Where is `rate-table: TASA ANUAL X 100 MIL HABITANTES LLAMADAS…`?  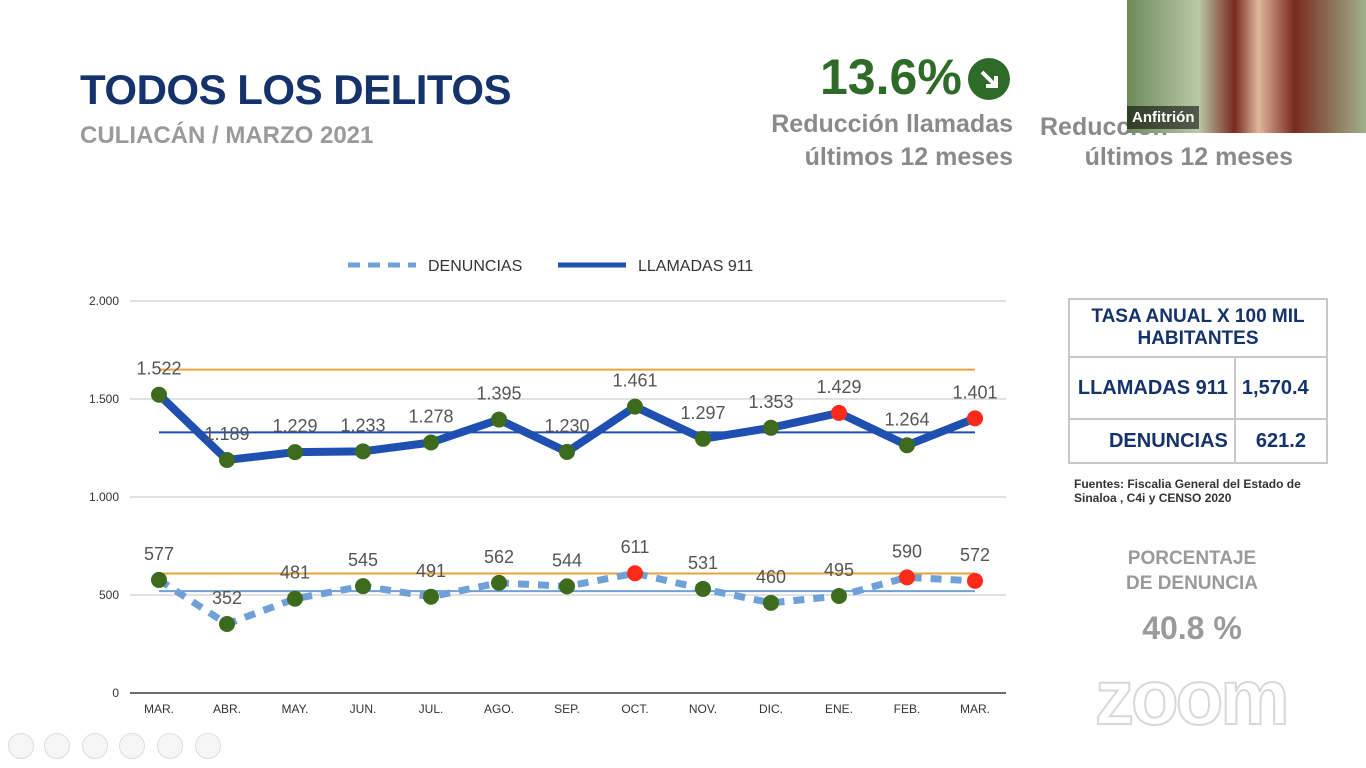
rate-table: TASA ANUAL X 100 MIL HABITANTES LLAMADAS… is located at coordinates (1198, 381).